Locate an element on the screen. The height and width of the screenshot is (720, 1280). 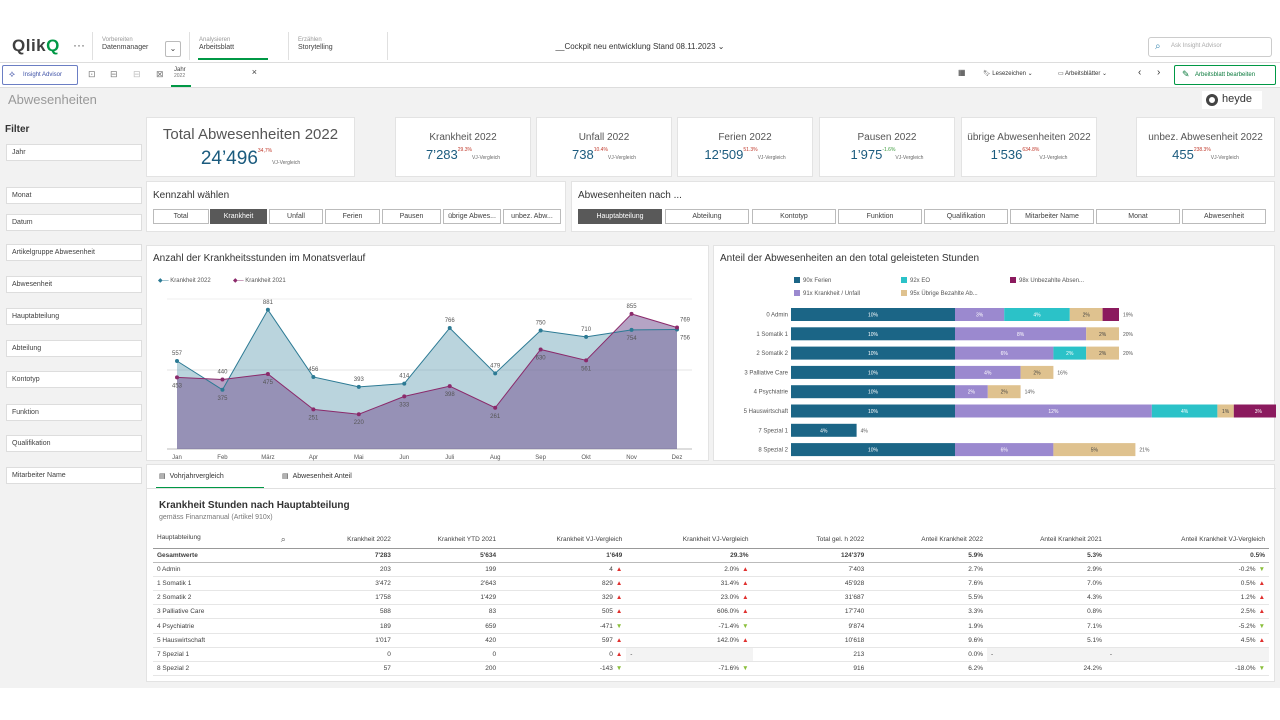
filter-artikelgruppe-abwesenheit: Artikelgruppe Abwesenheit is located at coordinates (74, 252).